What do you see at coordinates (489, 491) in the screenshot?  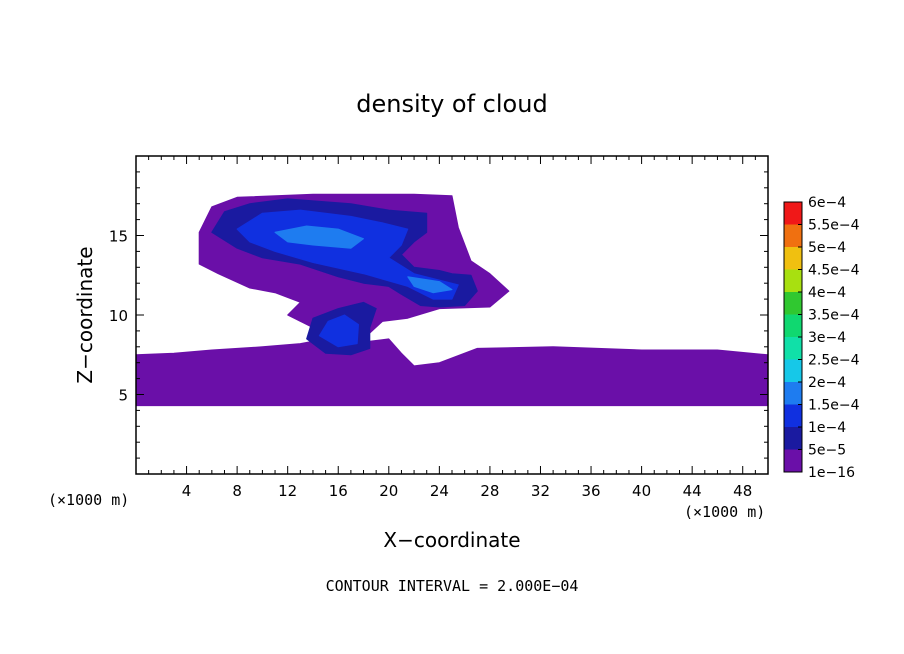 I see `x-tick-label: 28` at bounding box center [489, 491].